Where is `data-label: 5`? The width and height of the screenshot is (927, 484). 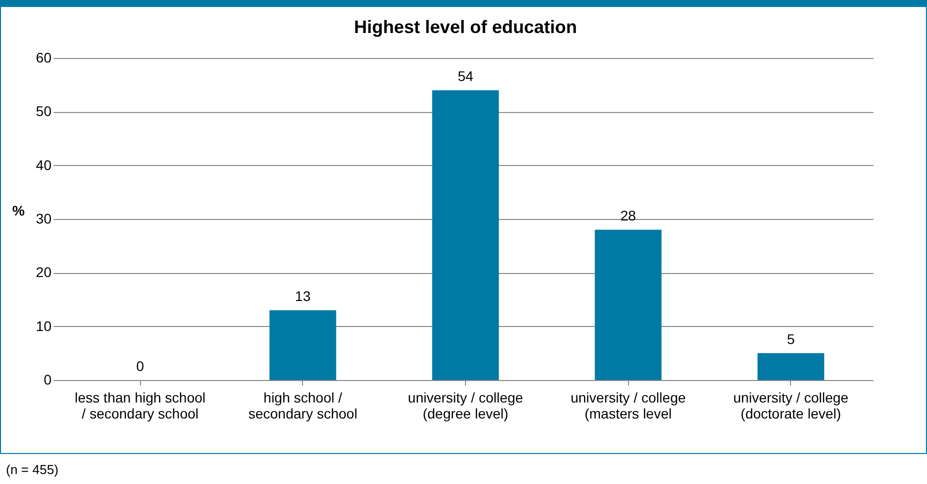
data-label: 5 is located at coordinates (790, 339).